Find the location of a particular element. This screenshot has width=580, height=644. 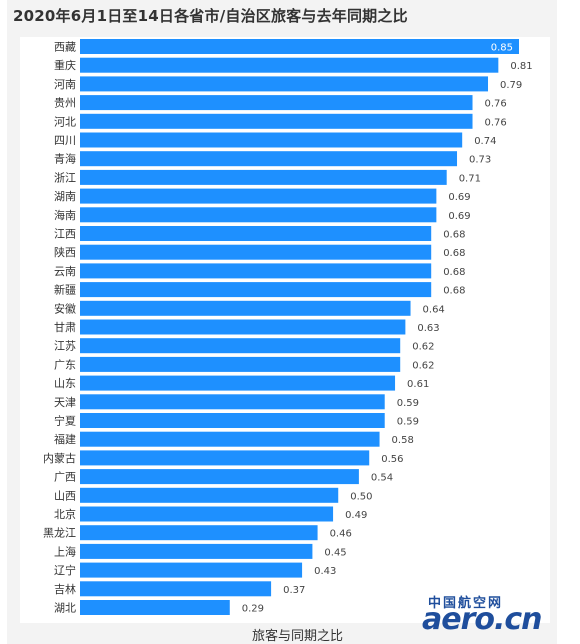

category-label: 江苏 is located at coordinates (65, 346).